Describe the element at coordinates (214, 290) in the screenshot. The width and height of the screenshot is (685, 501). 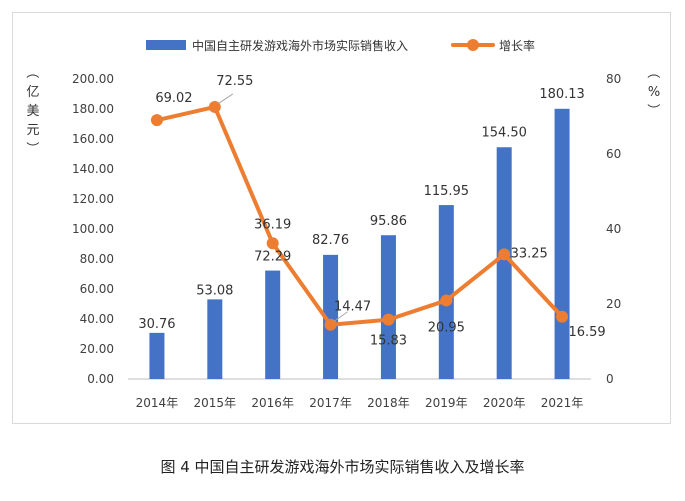
I see `bar-data-label: 53.08` at that location.